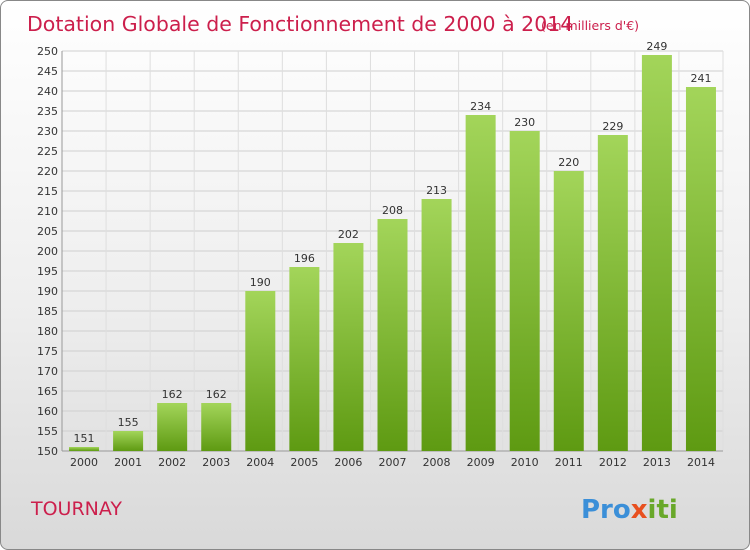 This screenshot has width=750, height=550. What do you see at coordinates (260, 371) in the screenshot?
I see `bar-2004` at bounding box center [260, 371].